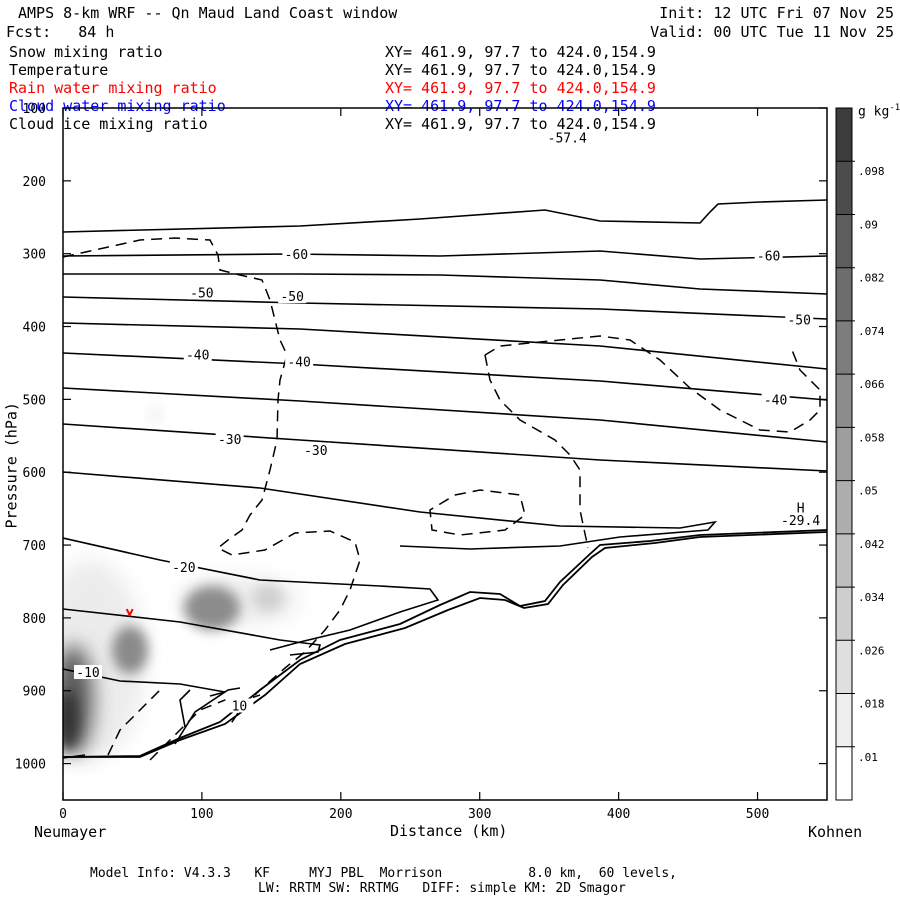 The height and width of the screenshot is (900, 900). I want to click on colorbar-label: .018, so click(871, 704).